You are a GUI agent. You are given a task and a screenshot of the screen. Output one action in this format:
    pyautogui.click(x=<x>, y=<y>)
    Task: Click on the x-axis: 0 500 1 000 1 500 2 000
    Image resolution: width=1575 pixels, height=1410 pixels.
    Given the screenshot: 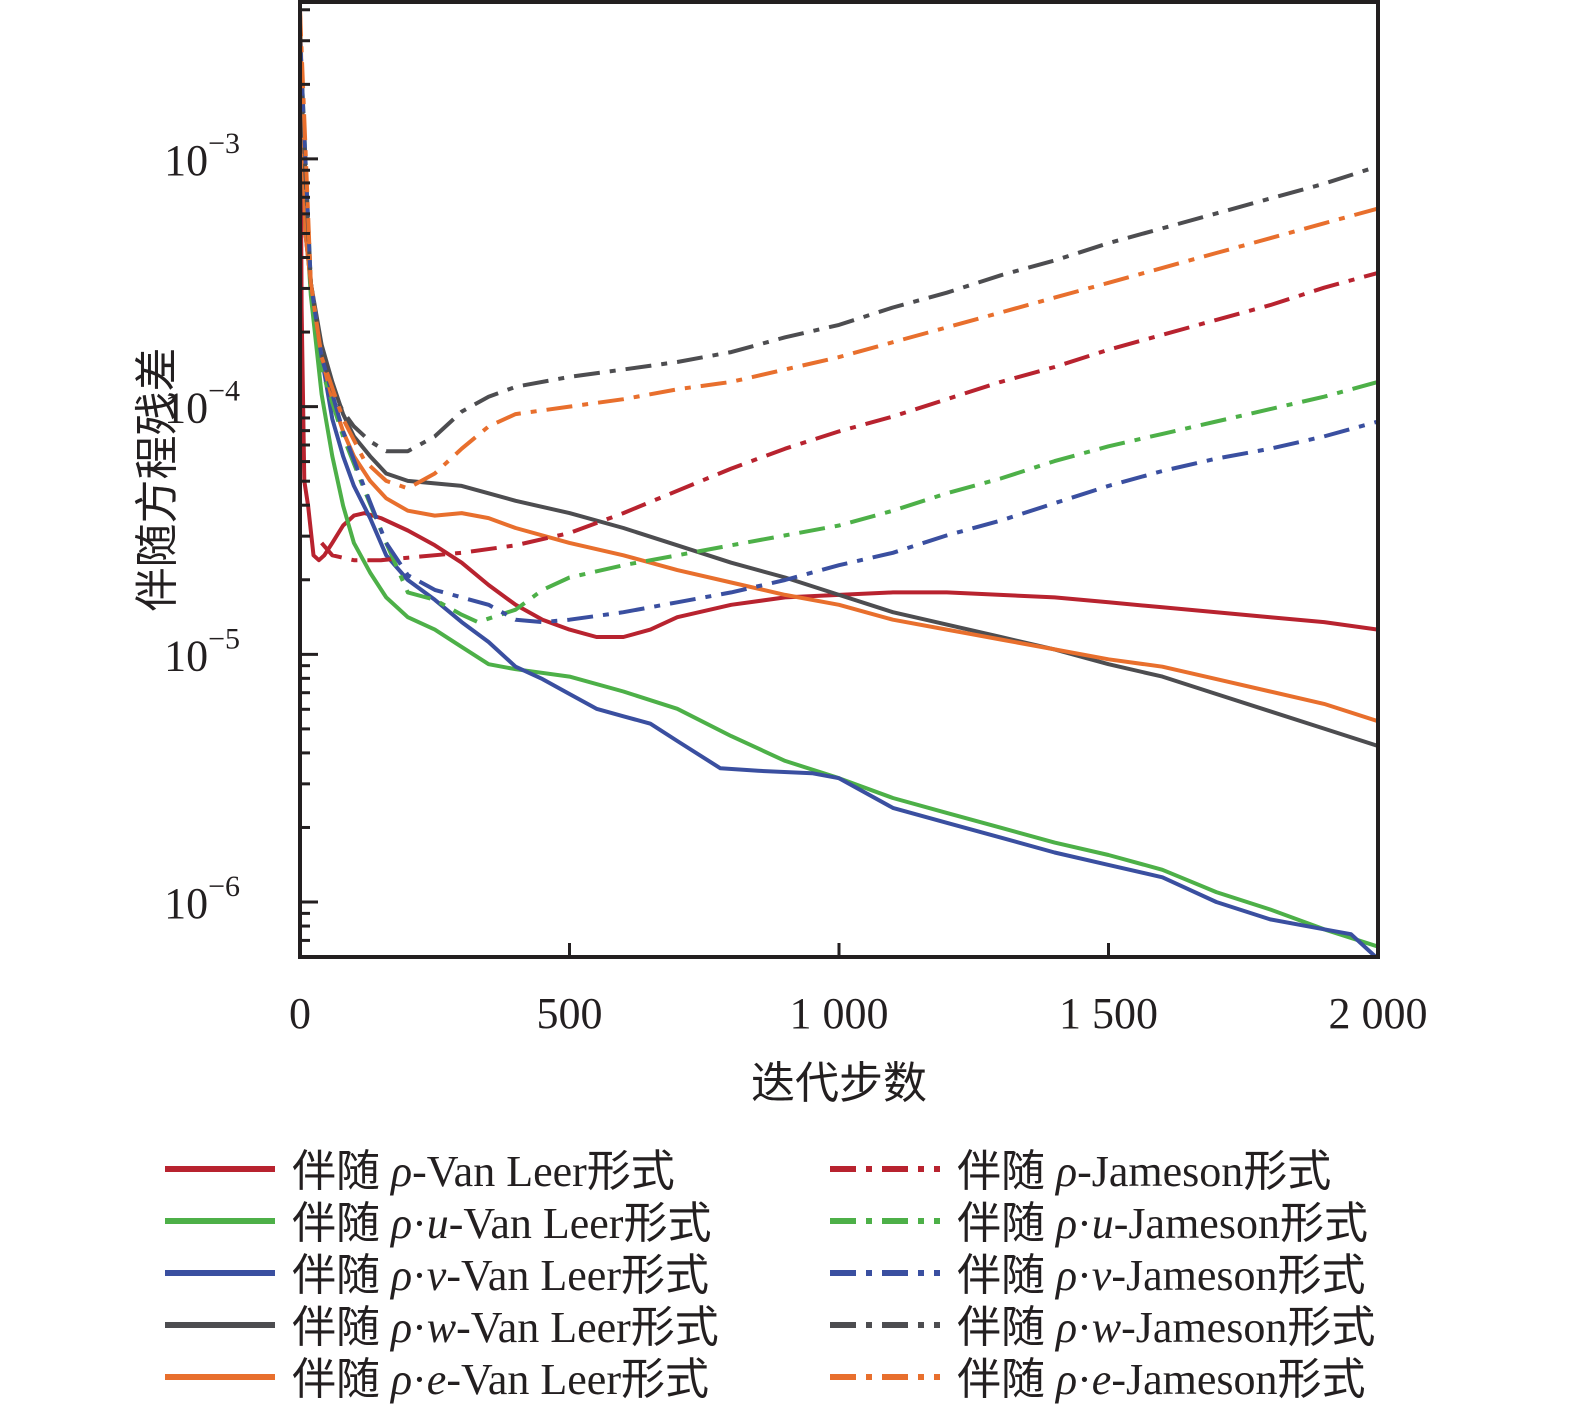 What is the action you would take?
    pyautogui.click(x=858, y=990)
    